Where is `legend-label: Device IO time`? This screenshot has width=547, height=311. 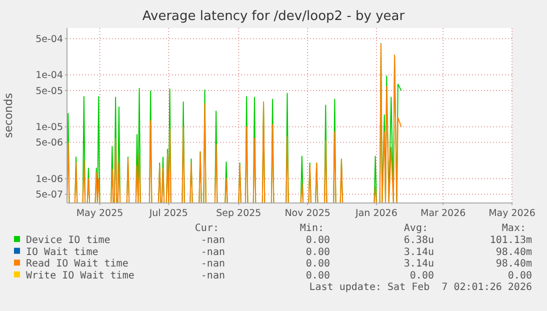 legend-label: Device IO time is located at coordinates (68, 240).